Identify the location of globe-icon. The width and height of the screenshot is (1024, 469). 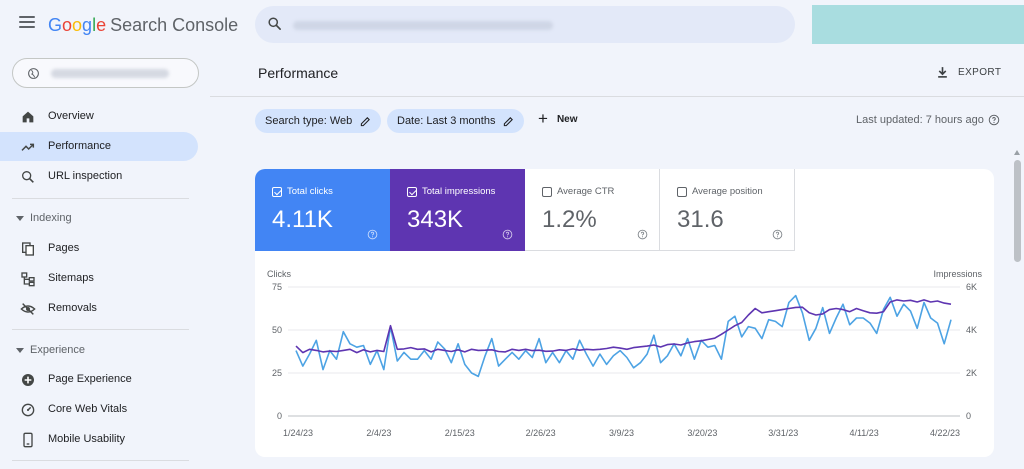
(33, 73).